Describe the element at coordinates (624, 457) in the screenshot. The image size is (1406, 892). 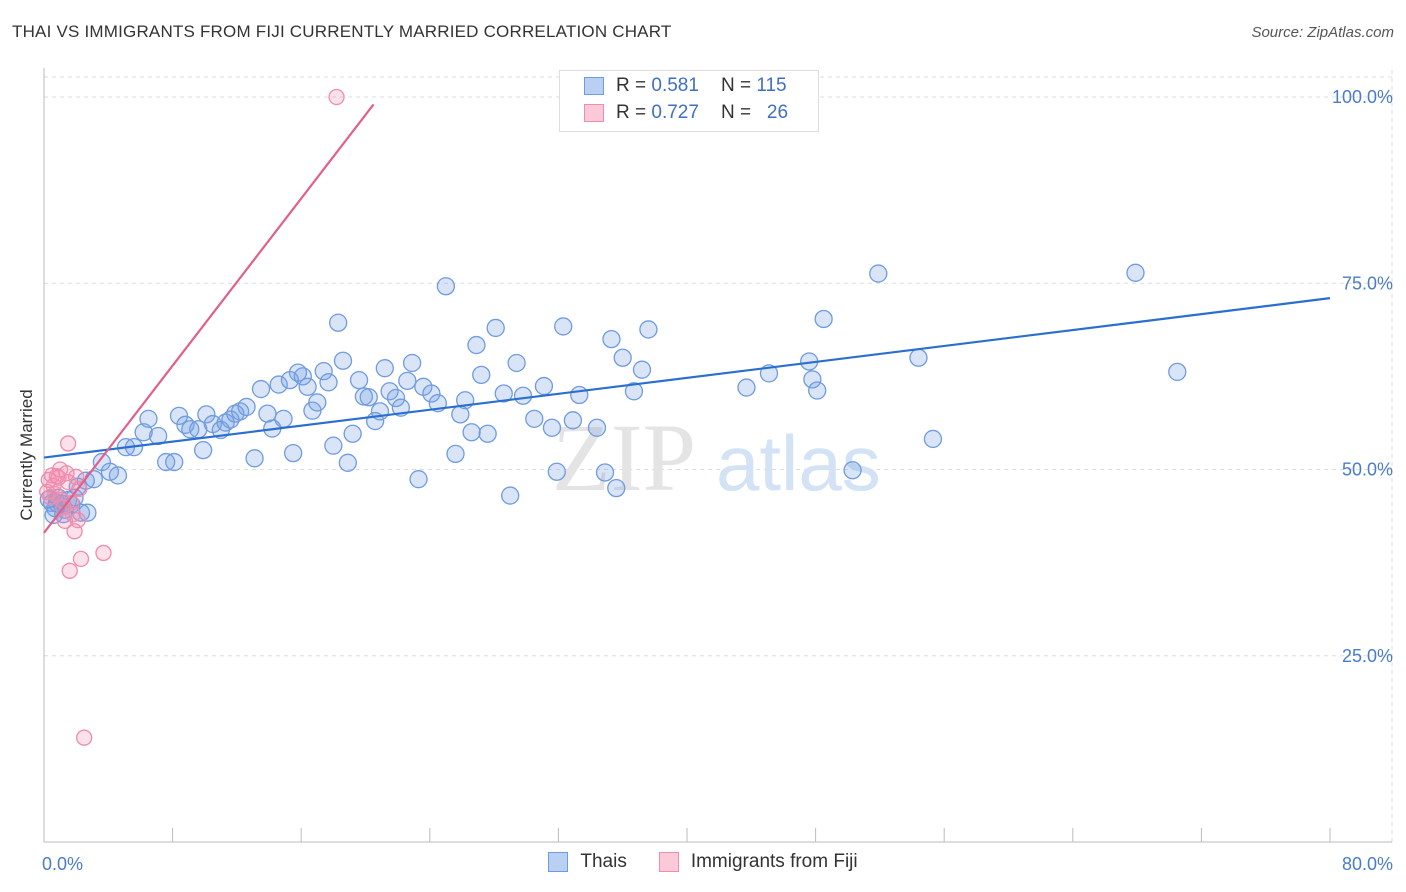
I see `watermark-zip: ZIP` at that location.